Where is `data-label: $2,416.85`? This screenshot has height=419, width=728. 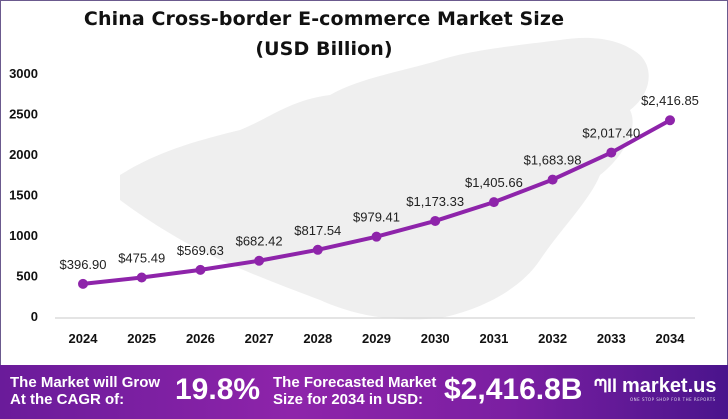 data-label: $2,416.85 is located at coordinates (670, 100).